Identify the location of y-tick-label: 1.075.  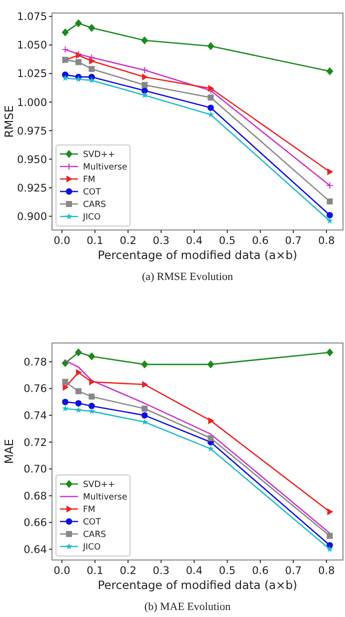
(31, 17).